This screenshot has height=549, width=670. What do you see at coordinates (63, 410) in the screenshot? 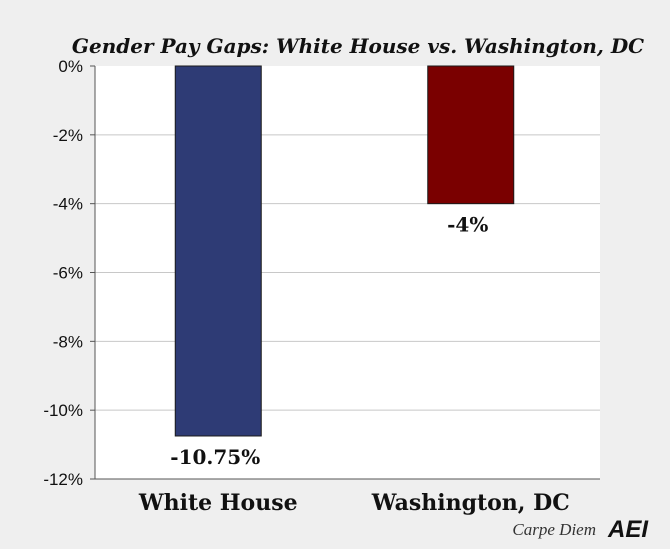
I see `y-tick-label: -10%` at bounding box center [63, 410].